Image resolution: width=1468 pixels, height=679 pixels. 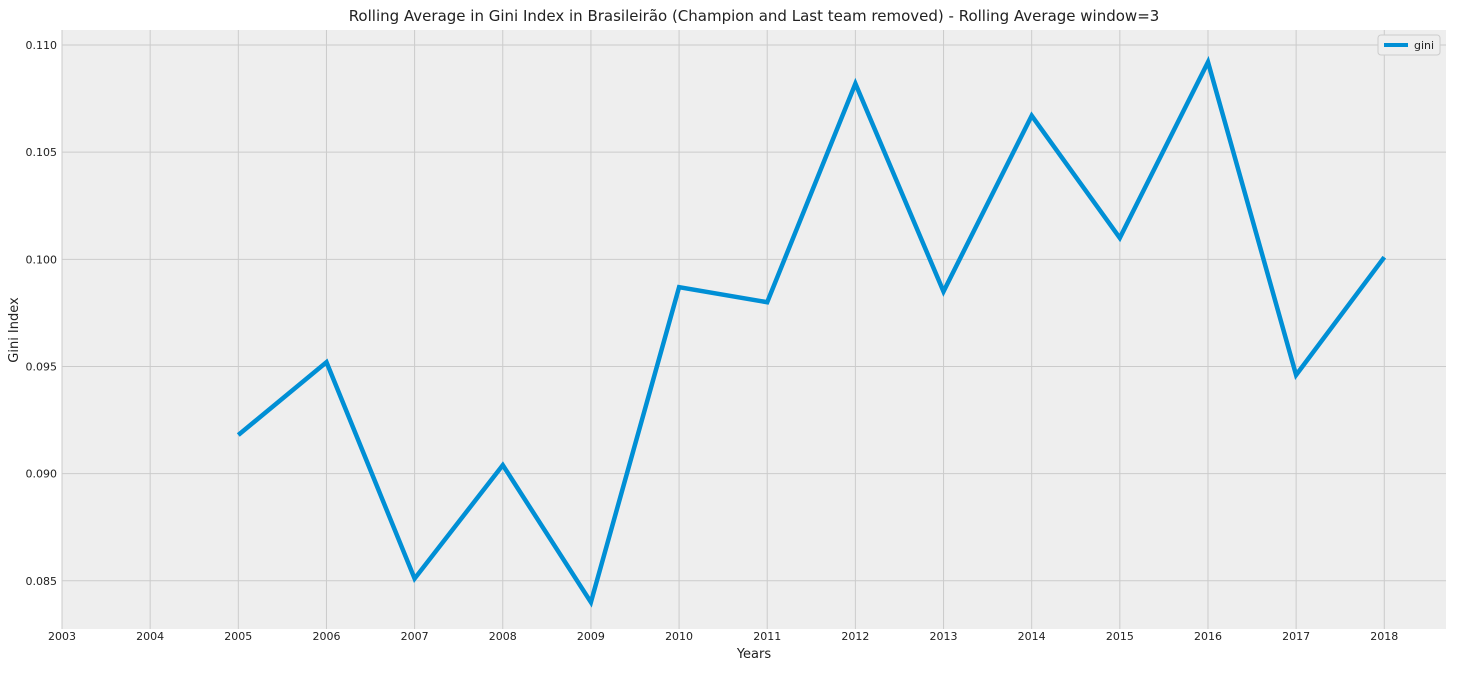 What do you see at coordinates (415, 636) in the screenshot?
I see `x-tick-label: 2007` at bounding box center [415, 636].